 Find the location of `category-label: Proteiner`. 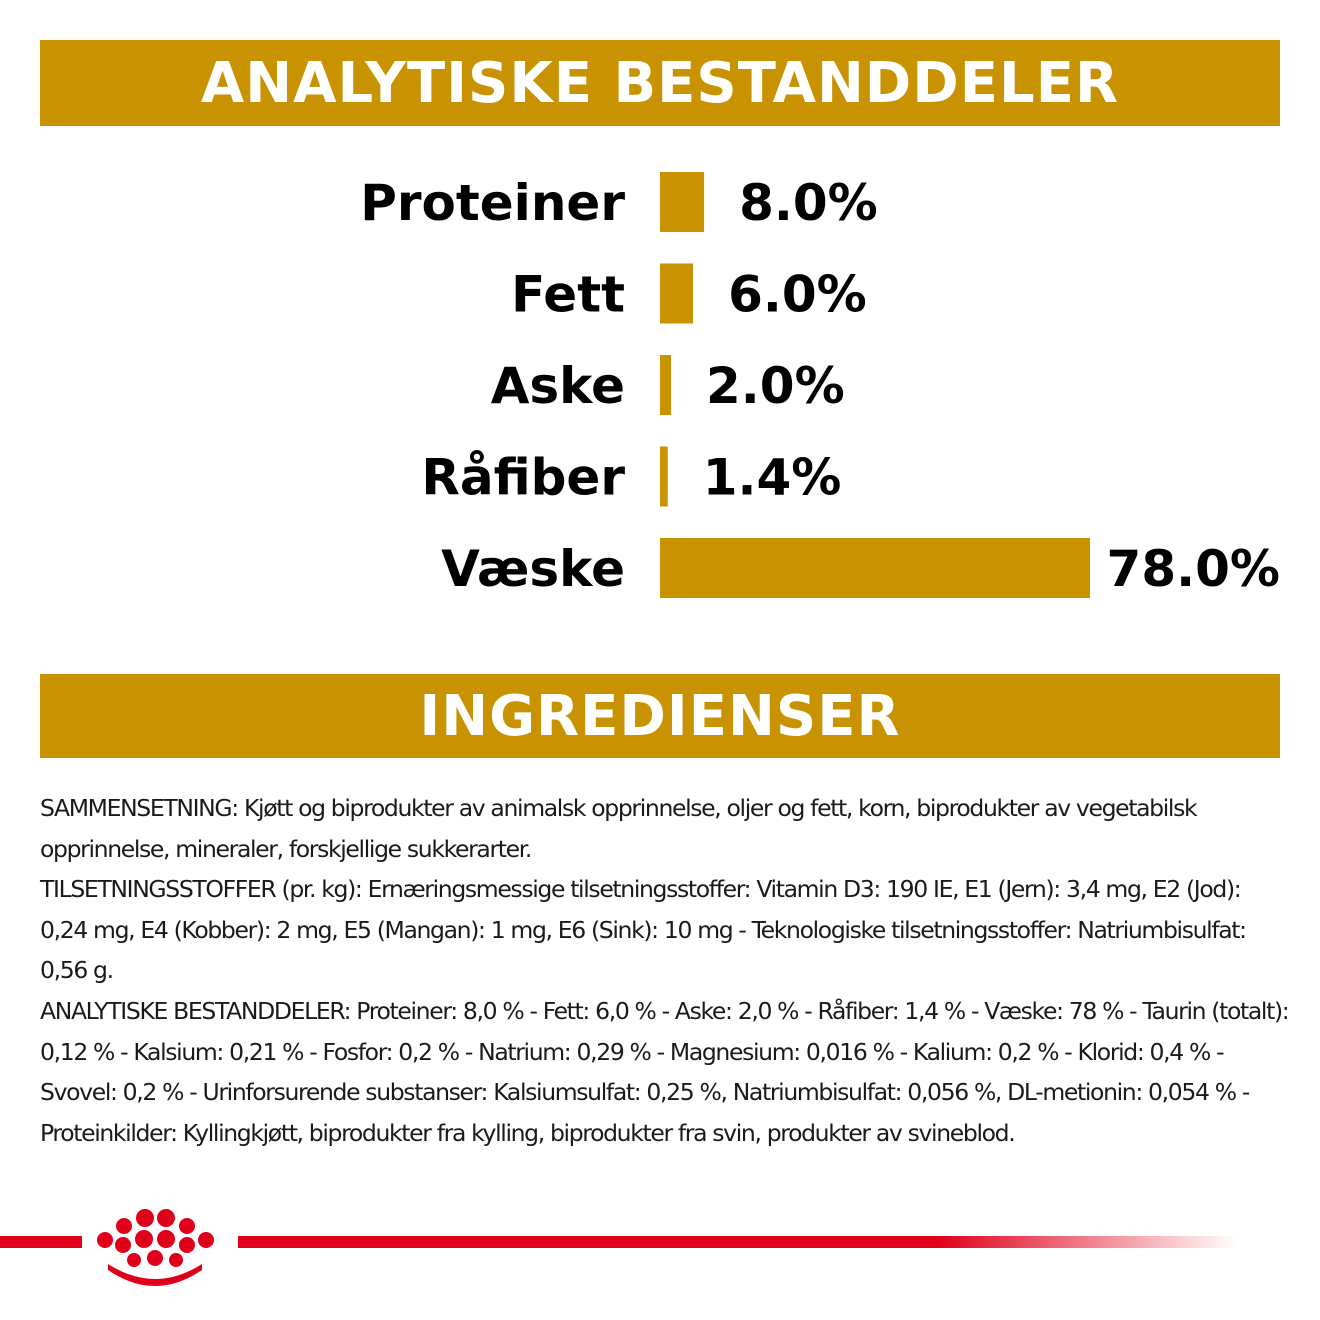

category-label: Proteiner is located at coordinates (492, 203).